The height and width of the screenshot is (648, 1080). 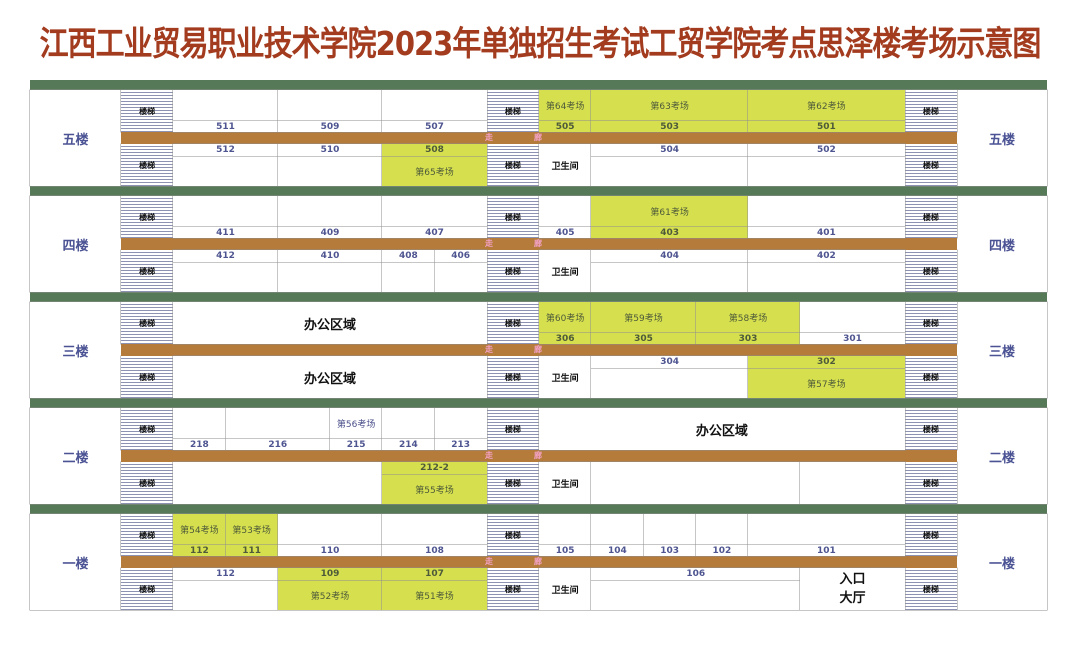 I want to click on room: 第55考场, so click(x=434, y=489).